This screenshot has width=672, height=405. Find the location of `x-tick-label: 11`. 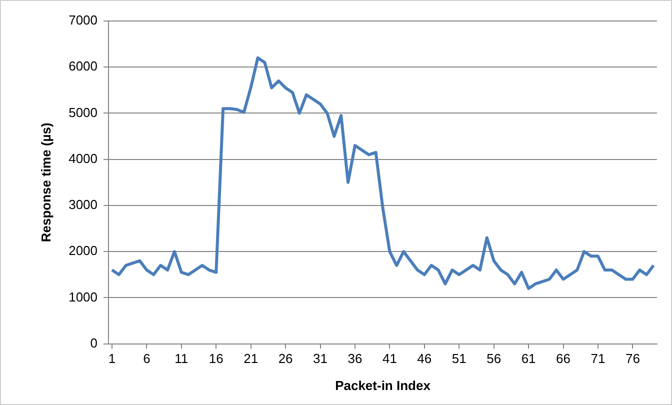

x-tick-label: 11 is located at coordinates (181, 358).